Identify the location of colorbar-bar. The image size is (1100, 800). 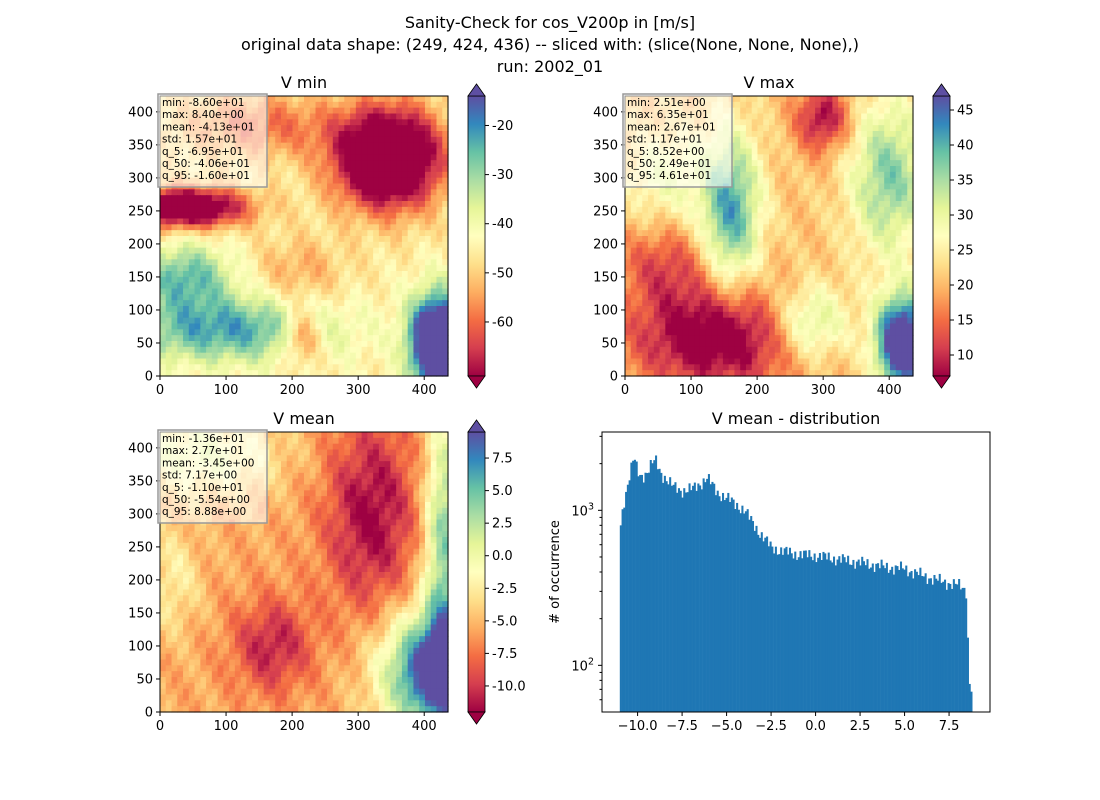
(476, 236).